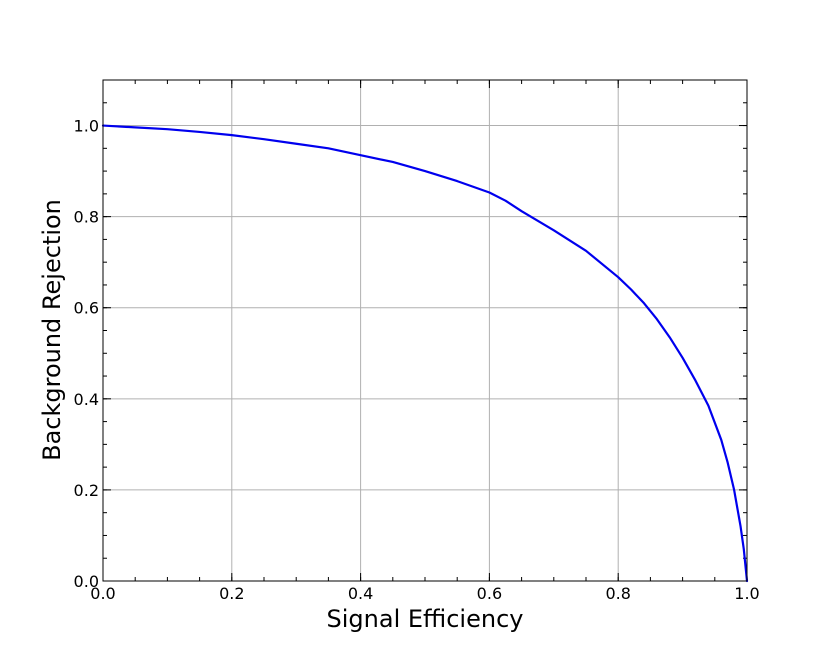  Describe the element at coordinates (86, 399) in the screenshot. I see `y-tick-label: 0.4` at that location.